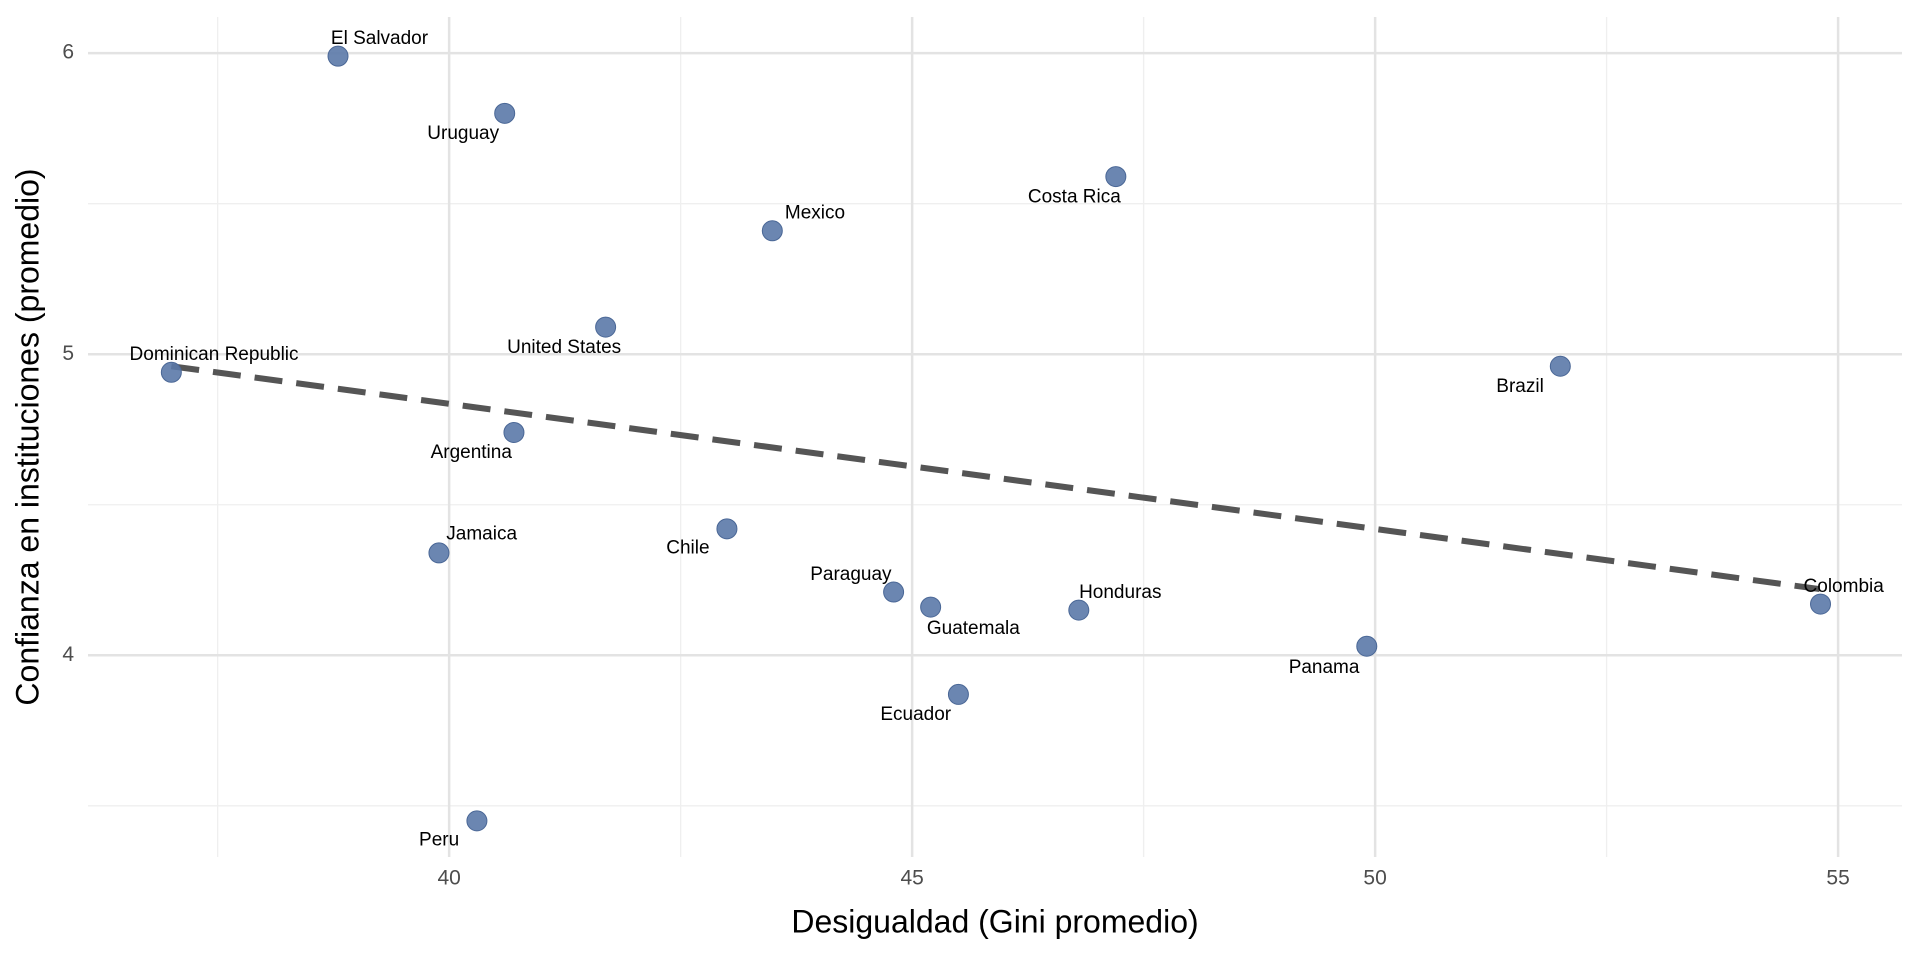 The width and height of the screenshot is (1920, 960). What do you see at coordinates (68, 52) in the screenshot?
I see `y-tick-label: 6` at bounding box center [68, 52].